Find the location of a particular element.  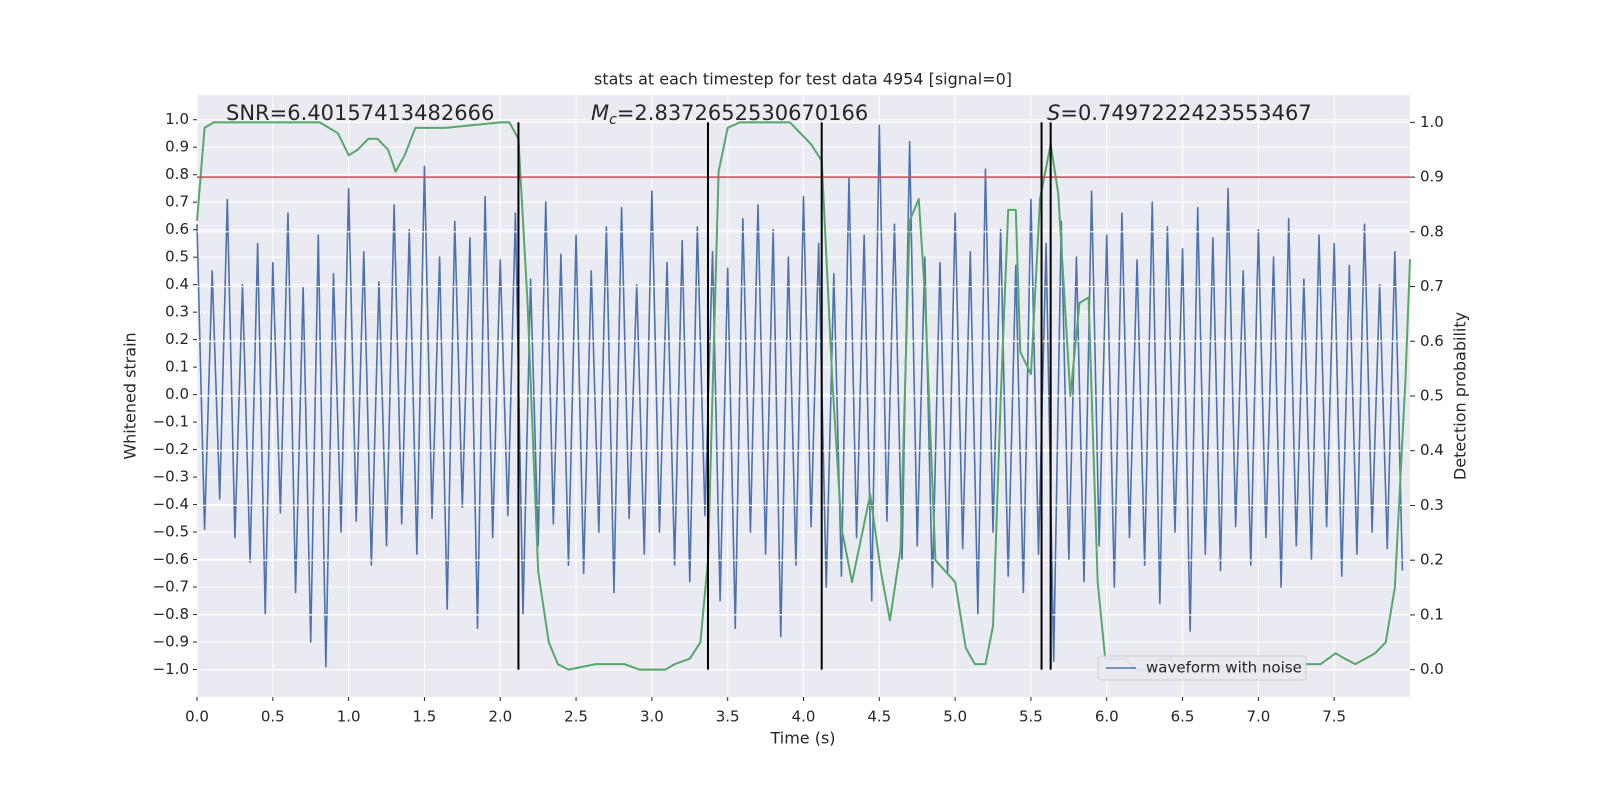

y2-tick-label: 0.7 is located at coordinates (1432, 286).